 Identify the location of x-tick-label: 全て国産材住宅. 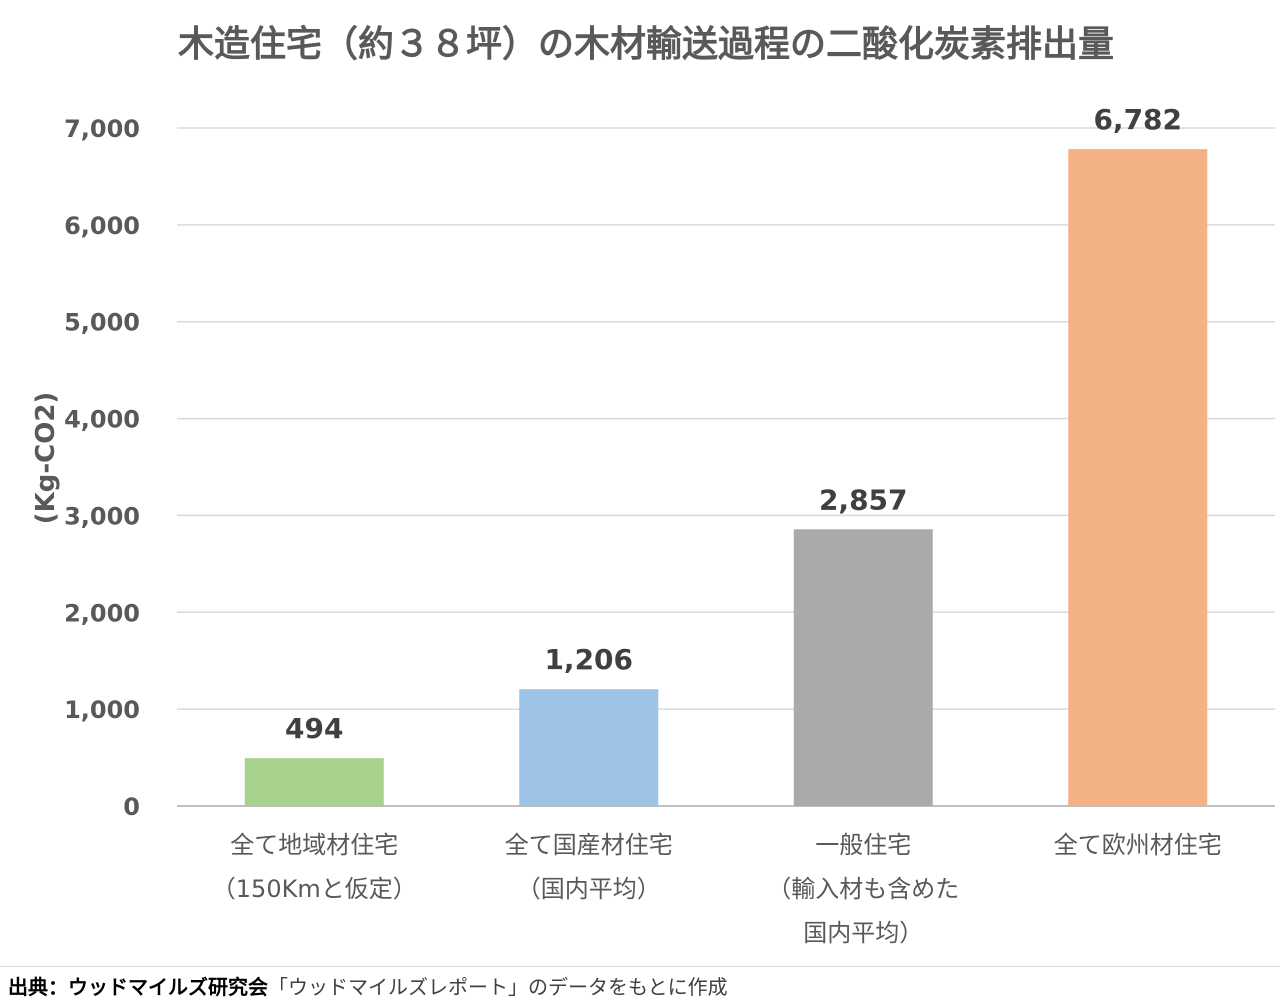
(589, 845).